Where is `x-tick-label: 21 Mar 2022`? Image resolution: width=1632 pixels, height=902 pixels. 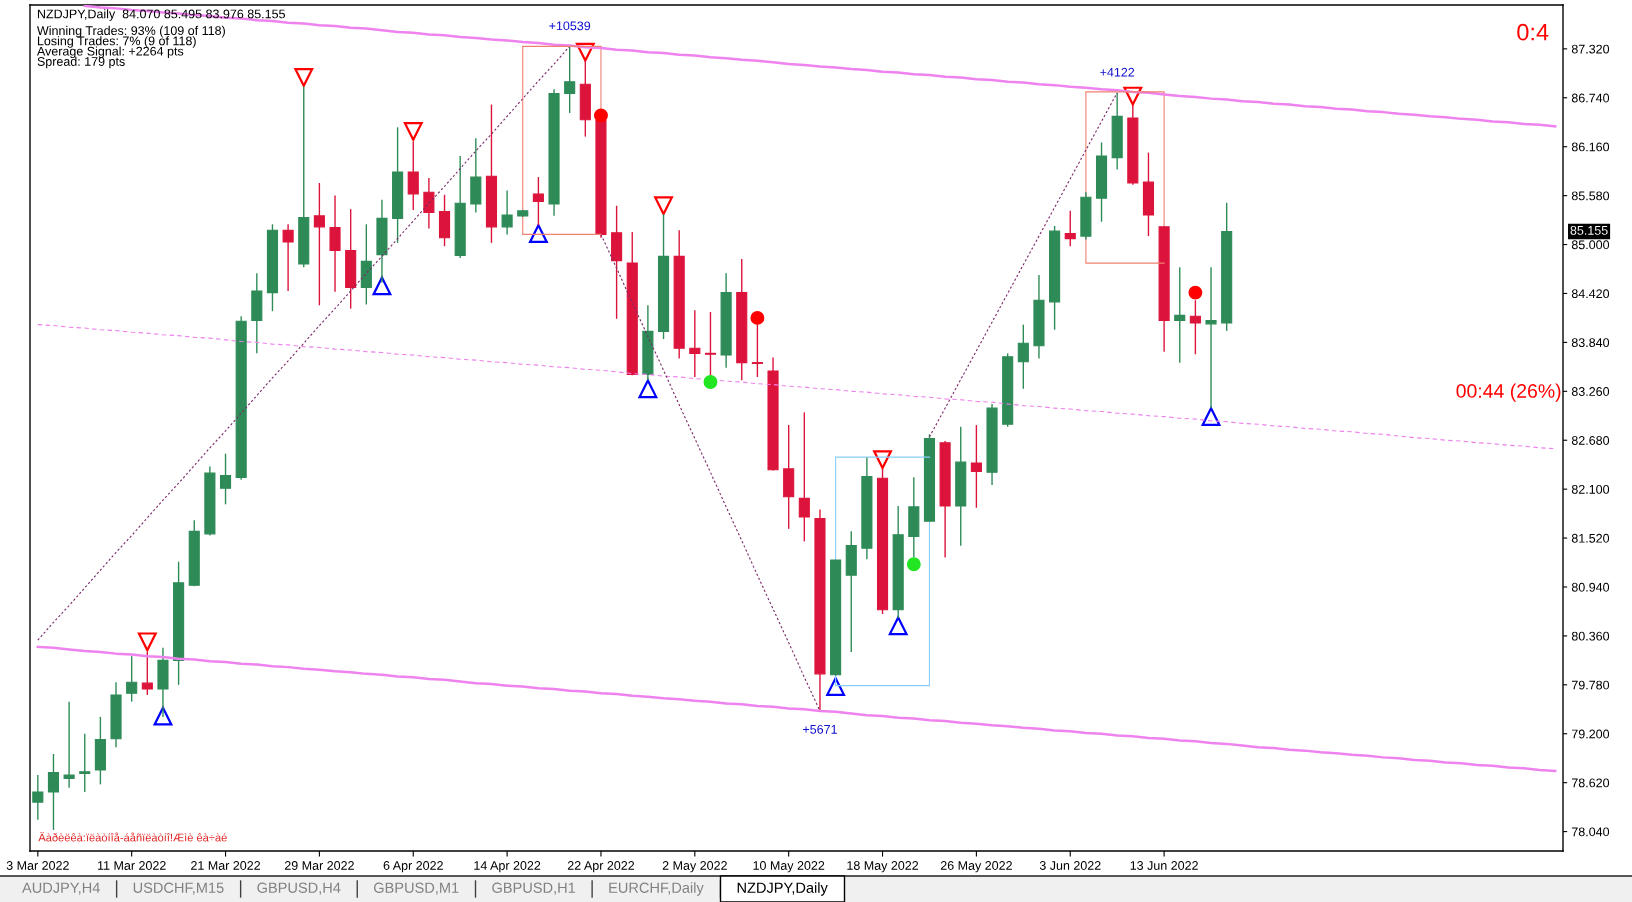
x-tick-label: 21 Mar 2022 is located at coordinates (225, 865).